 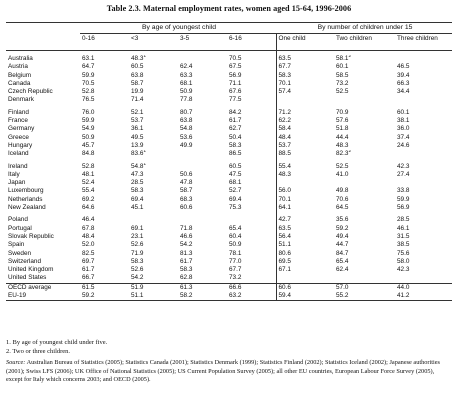 What do you see at coordinates (364, 208) in the screenshot?
I see `value-cell: 64.5` at bounding box center [364, 208].